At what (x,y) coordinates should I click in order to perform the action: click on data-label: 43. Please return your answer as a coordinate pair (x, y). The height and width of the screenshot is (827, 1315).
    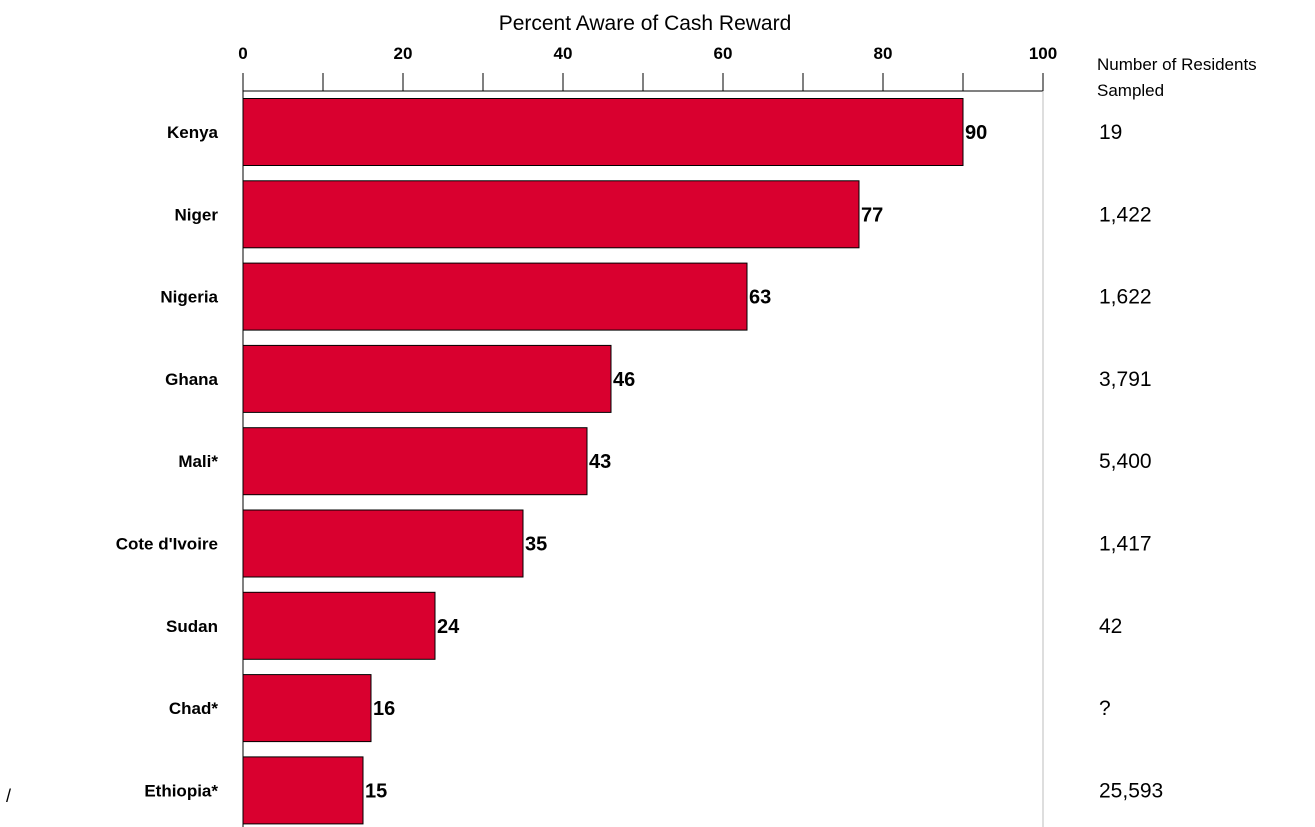
    Looking at the image, I should click on (600, 462).